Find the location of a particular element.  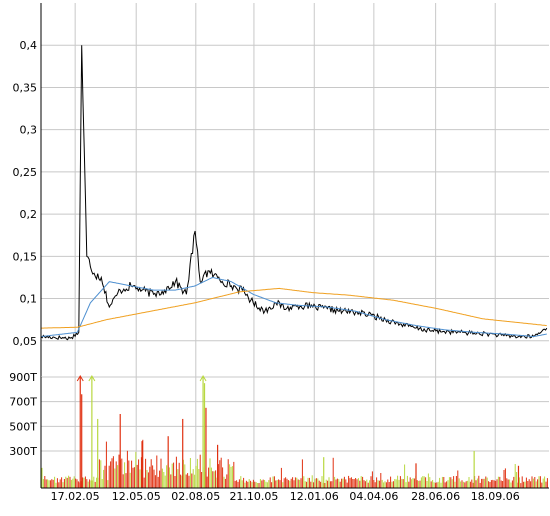

volume-x-tick-label: 12.01.06 is located at coordinates (314, 496).